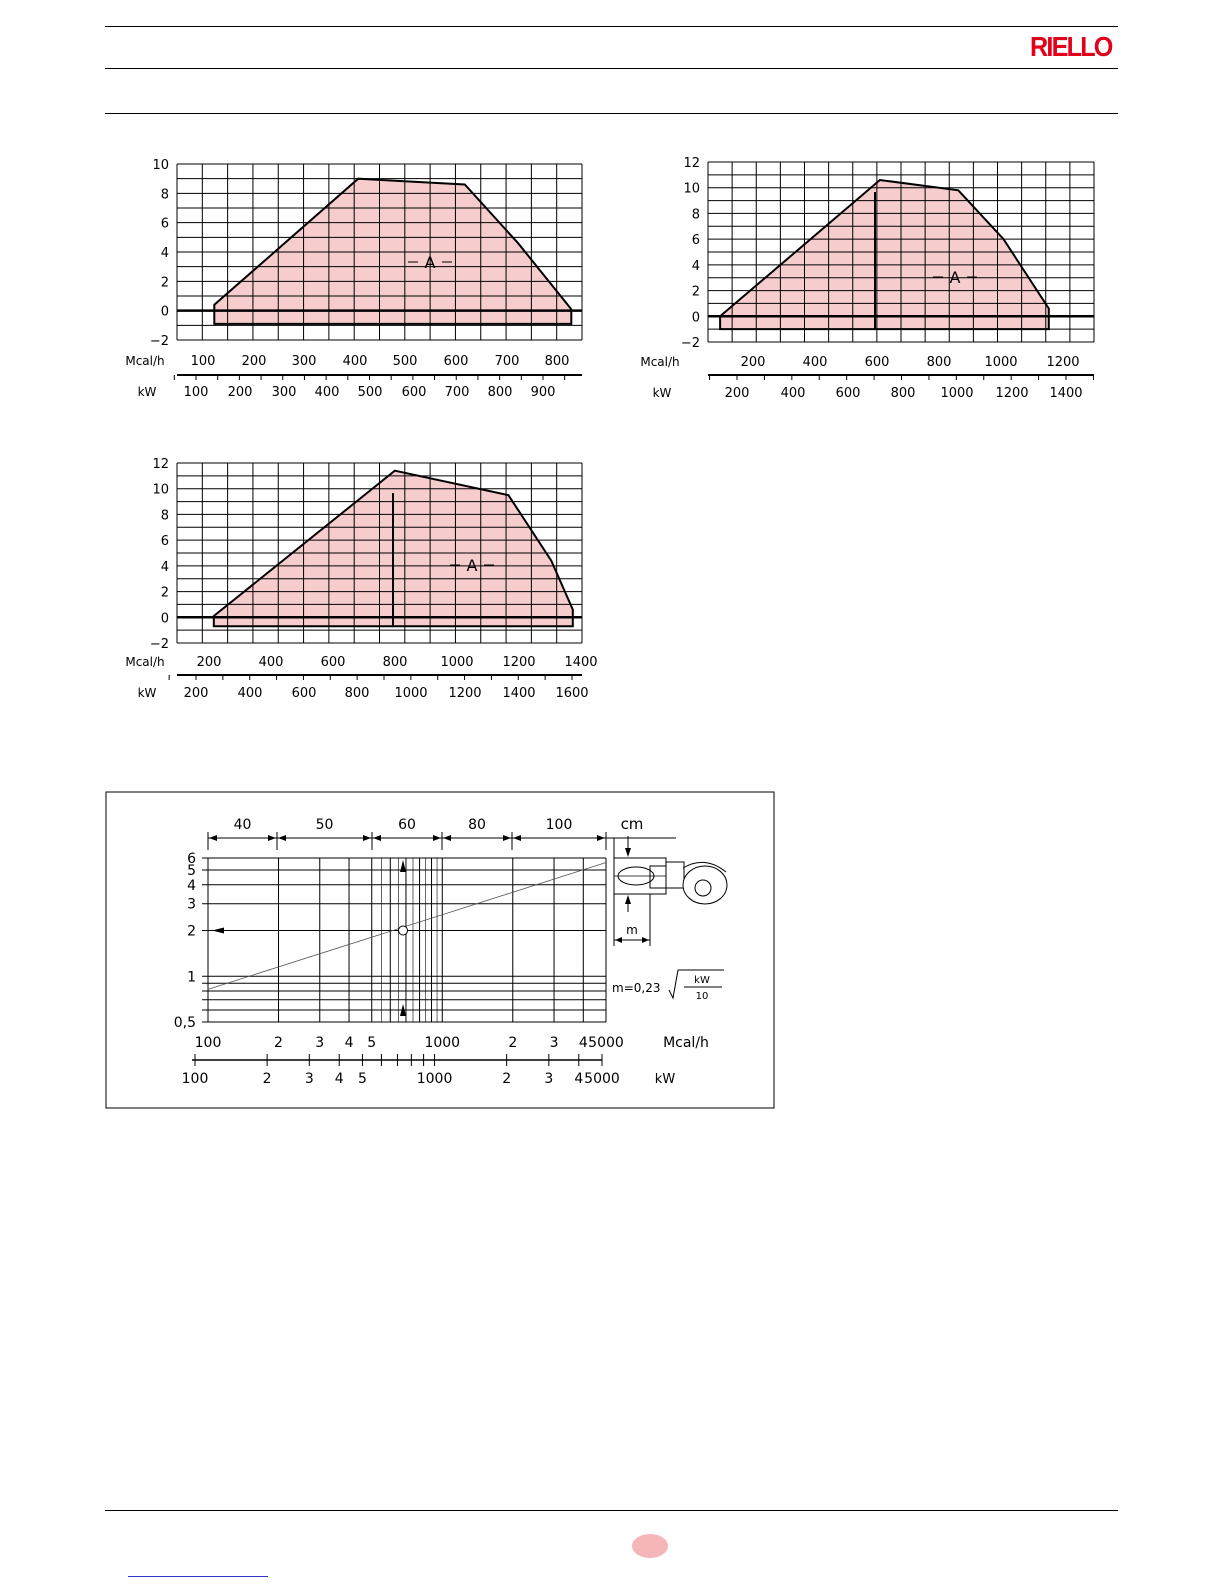 This screenshot has width=1225, height=1585. Describe the element at coordinates (665, 1079) in the screenshot. I see `nomo-kw-axis-label: kW` at that location.